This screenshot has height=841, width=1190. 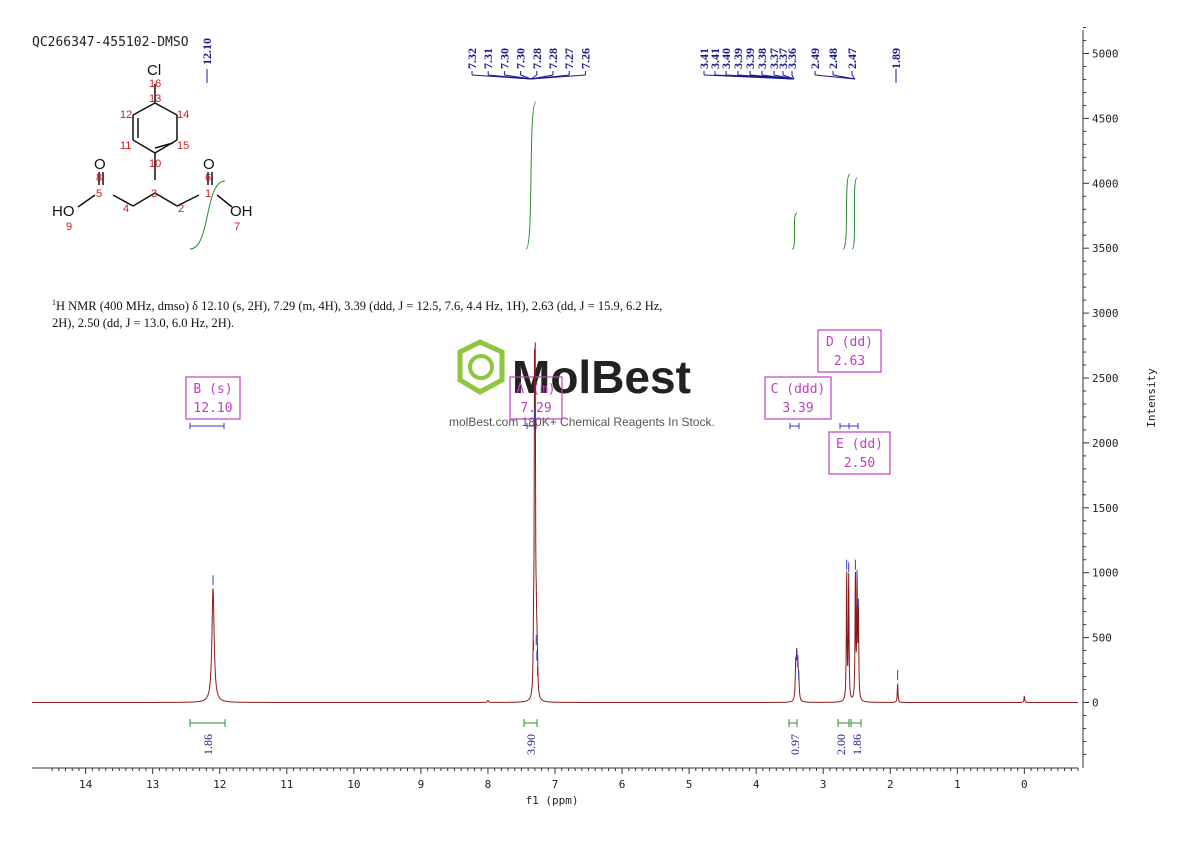 What do you see at coordinates (762, 58) in the screenshot?
I see `peak-label: 3.38` at bounding box center [762, 58].